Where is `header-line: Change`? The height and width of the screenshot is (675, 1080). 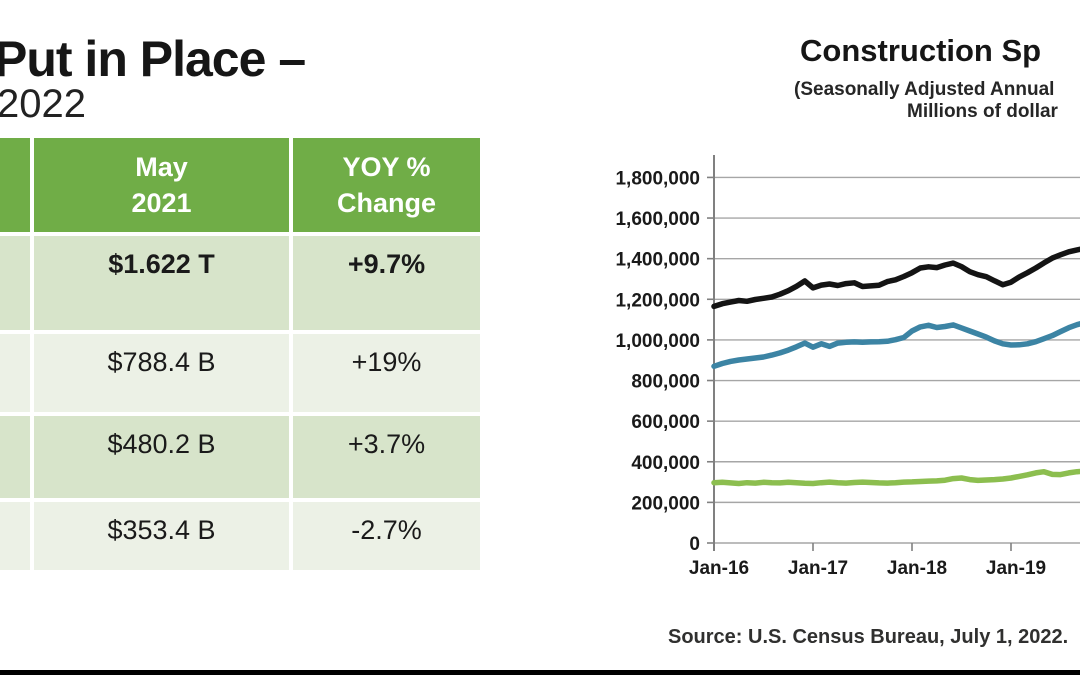 header-line: Change is located at coordinates (386, 203).